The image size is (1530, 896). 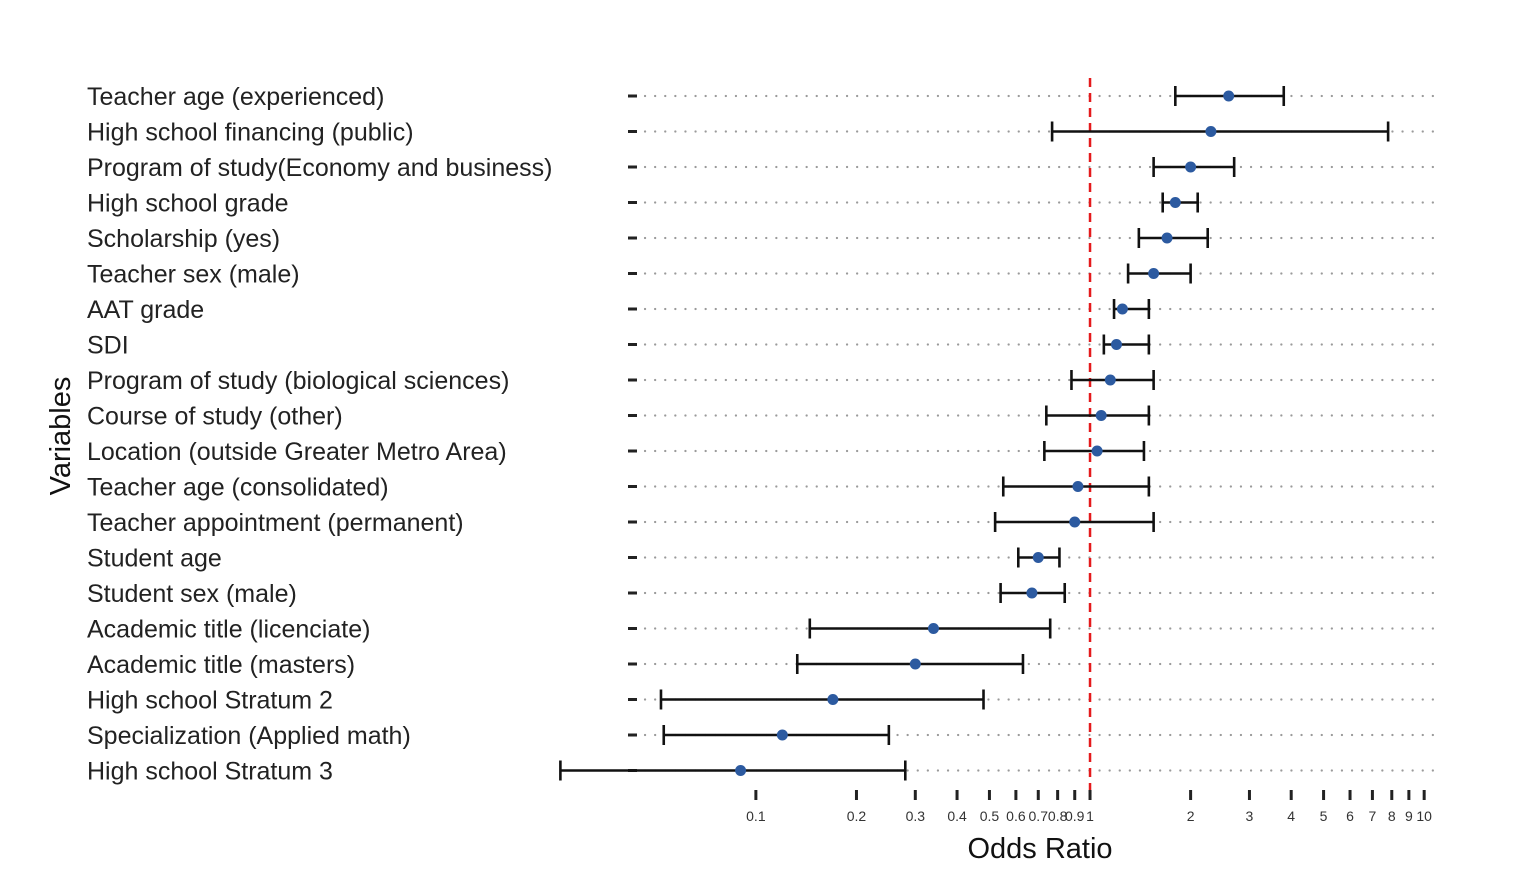 What do you see at coordinates (957, 816) in the screenshot?
I see `x-tick-label: 0.4` at bounding box center [957, 816].